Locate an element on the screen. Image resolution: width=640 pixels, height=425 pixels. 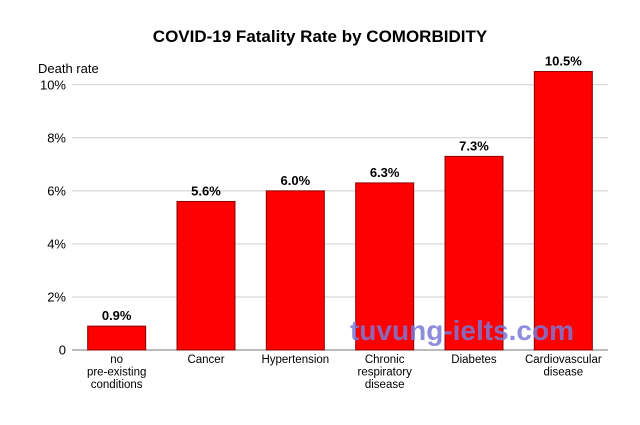
data-label: 7.3% is located at coordinates (474, 145).